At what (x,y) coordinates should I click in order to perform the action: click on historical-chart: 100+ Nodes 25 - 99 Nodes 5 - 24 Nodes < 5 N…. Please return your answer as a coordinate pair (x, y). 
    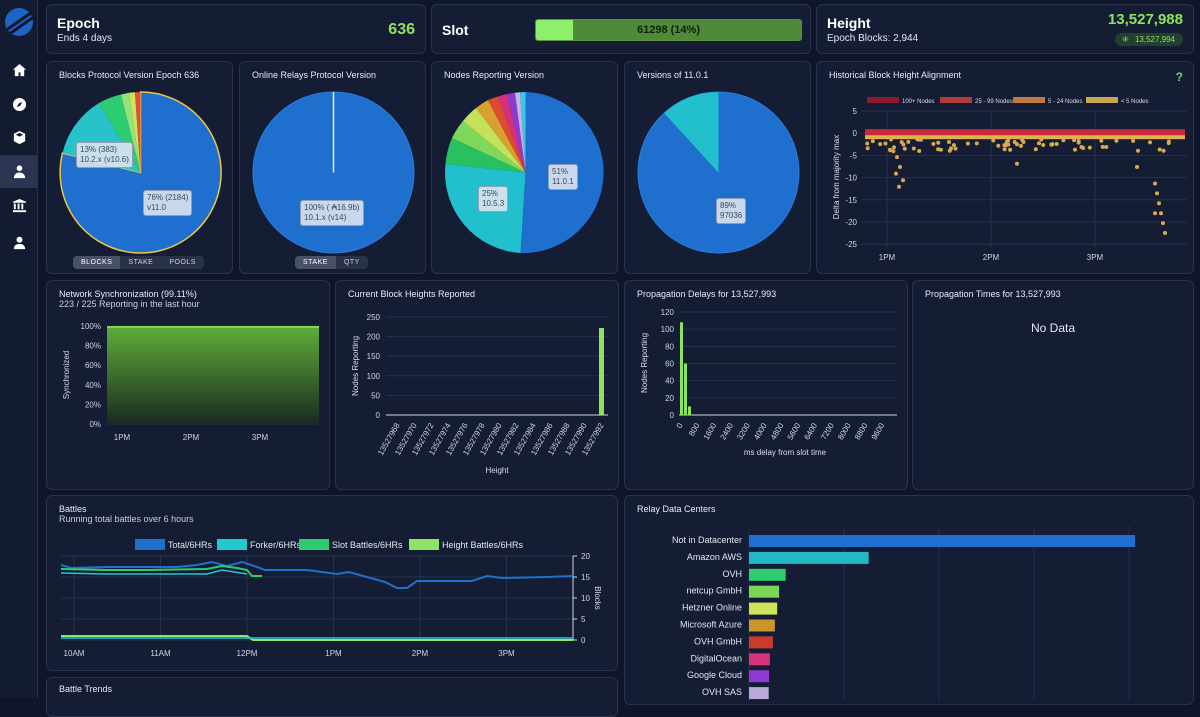
    Looking at the image, I should click on (1009, 179).